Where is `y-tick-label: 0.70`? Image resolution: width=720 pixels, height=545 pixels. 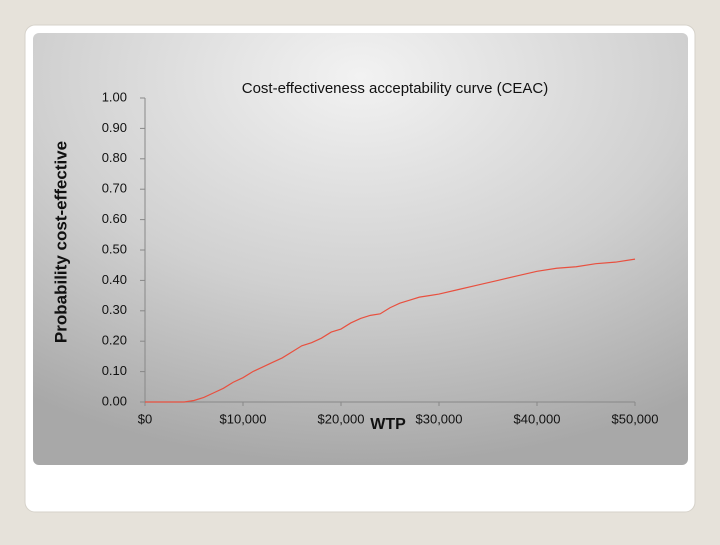
y-tick-label: 0.70 is located at coordinates (114, 188).